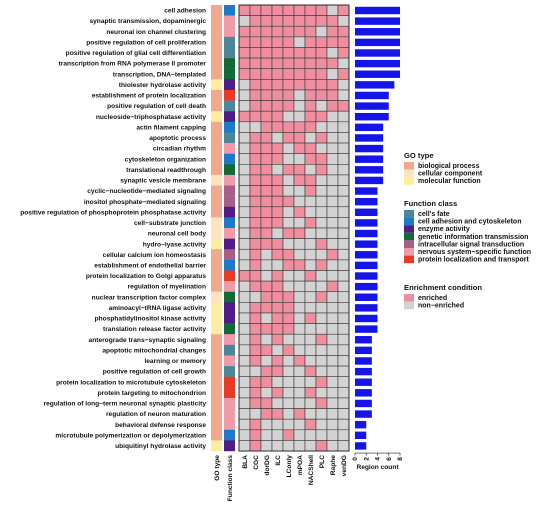  I want to click on row-label: synaptic vesicle membrane, so click(163, 181).